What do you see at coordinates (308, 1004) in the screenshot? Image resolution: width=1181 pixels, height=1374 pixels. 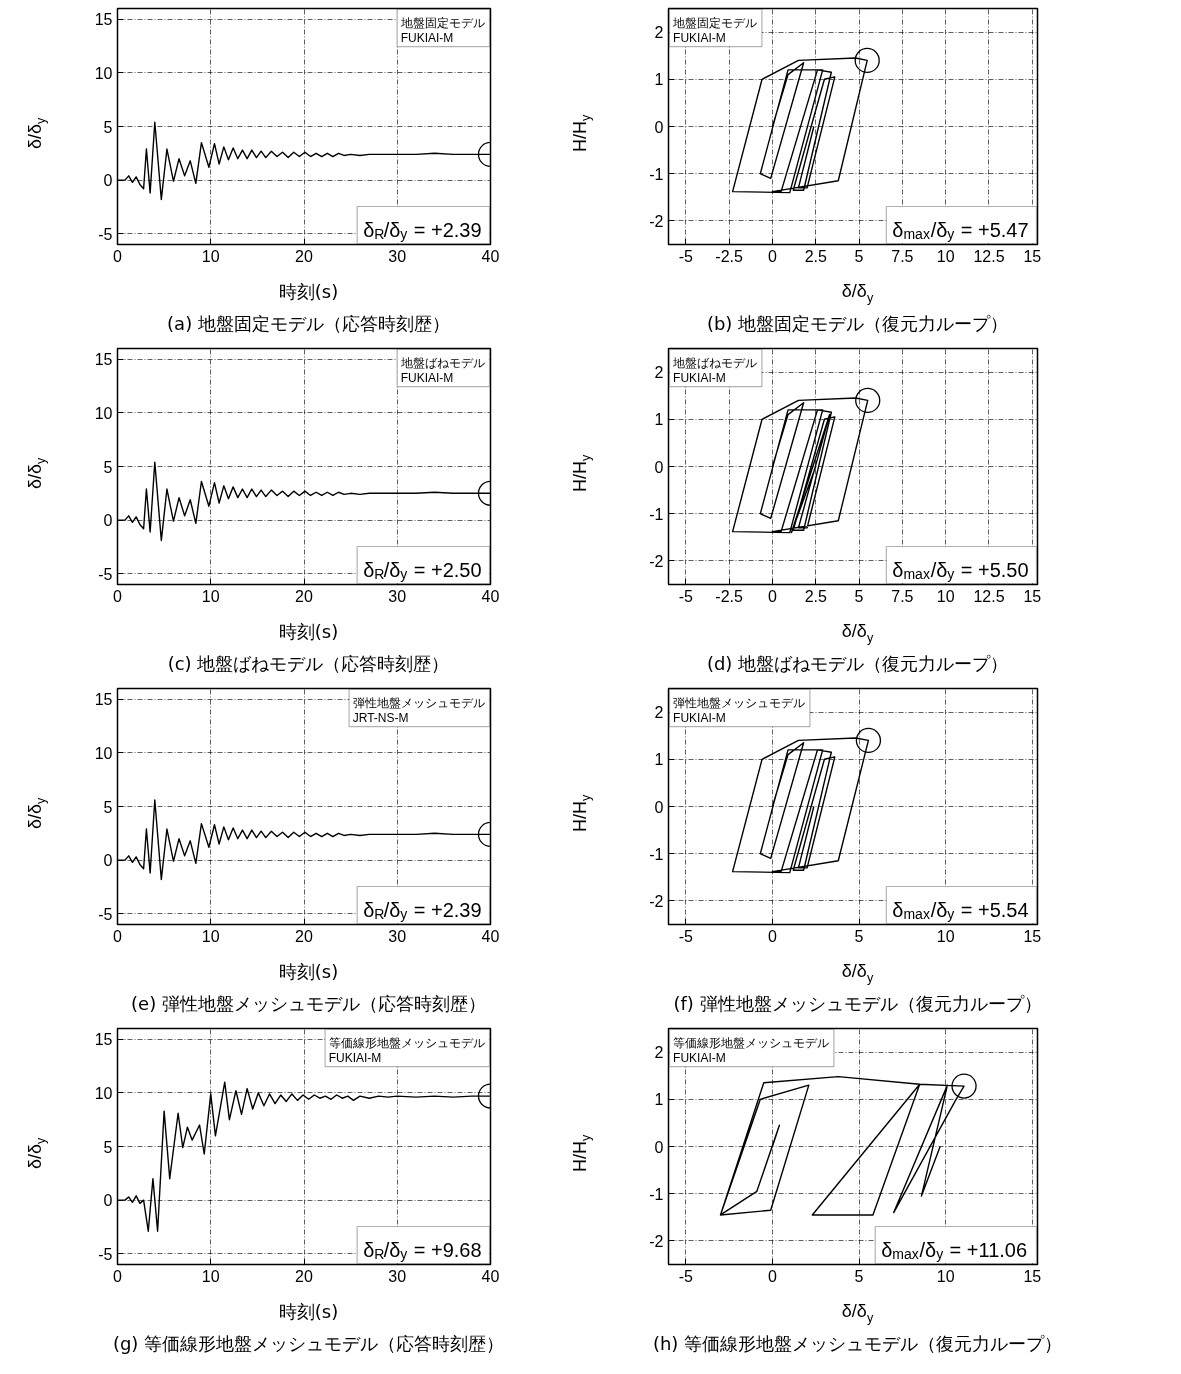 I see `text: (e) 弾性地盤メッシュモデル（応答時刻歴）` at bounding box center [308, 1004].